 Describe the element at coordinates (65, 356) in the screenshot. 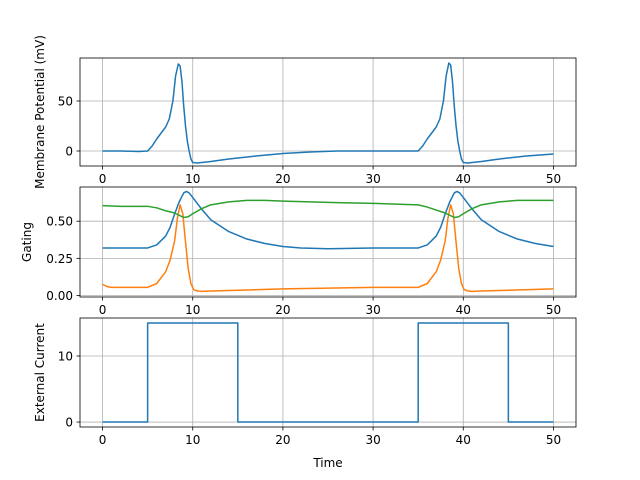

I see `y-tick-label: 10` at that location.